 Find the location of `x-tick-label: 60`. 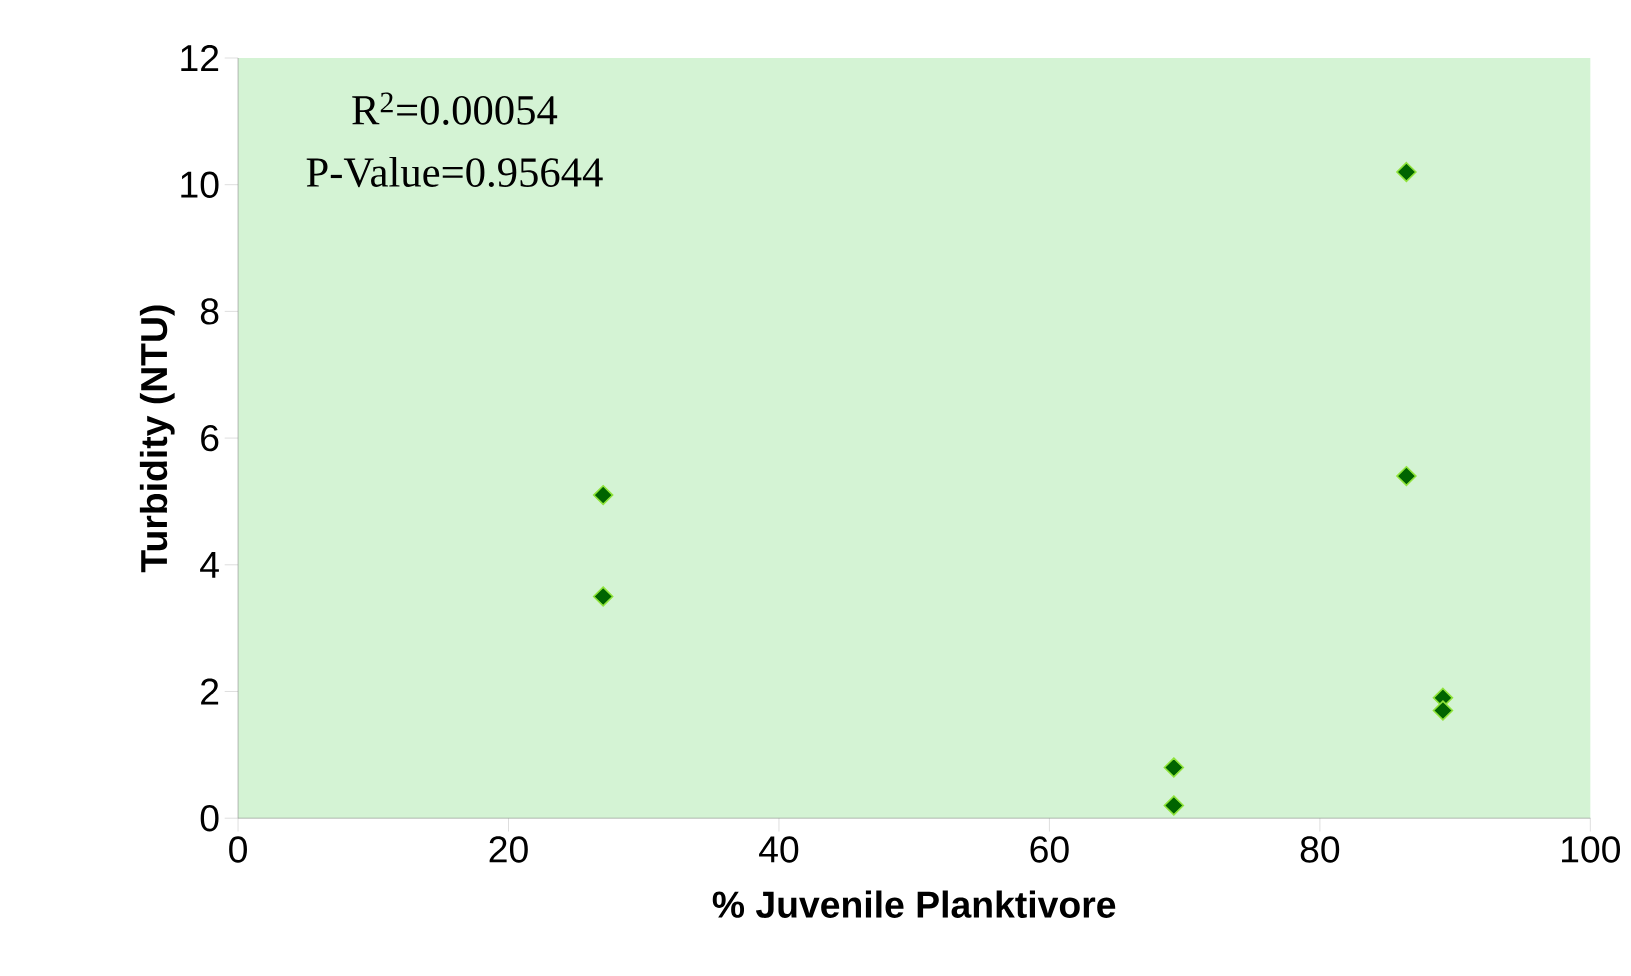

x-tick-label: 60 is located at coordinates (1049, 849).